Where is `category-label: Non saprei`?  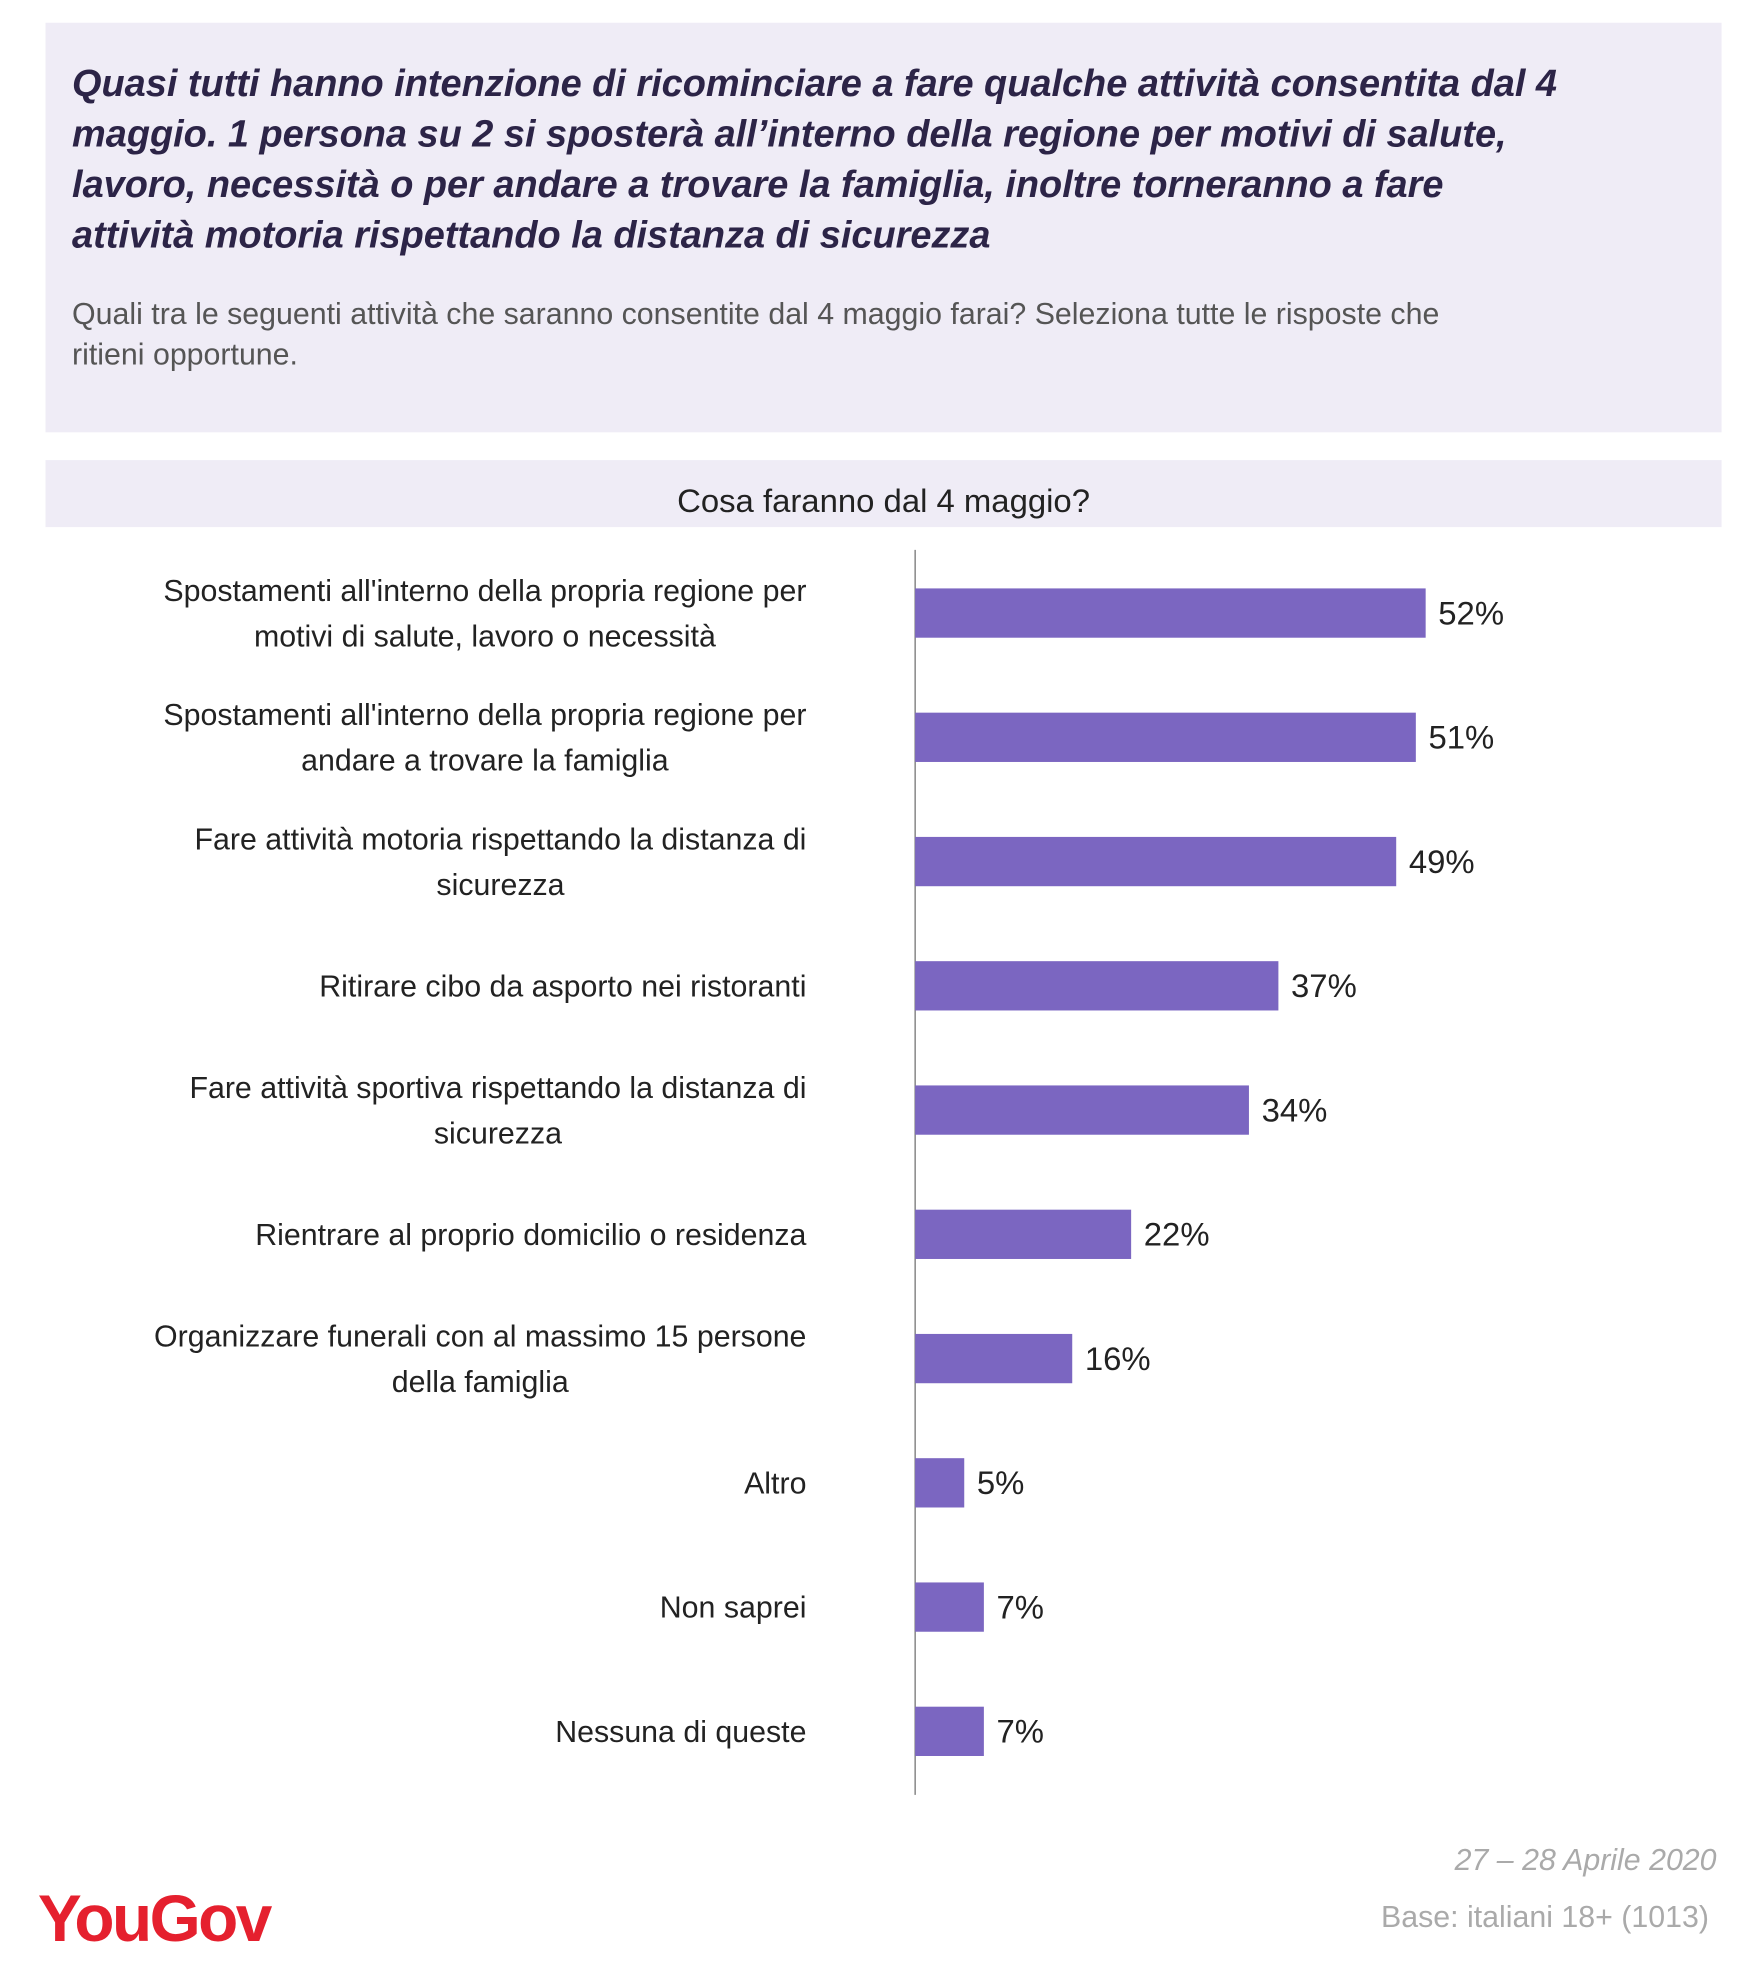
category-label: Non saprei is located at coordinates (733, 1608).